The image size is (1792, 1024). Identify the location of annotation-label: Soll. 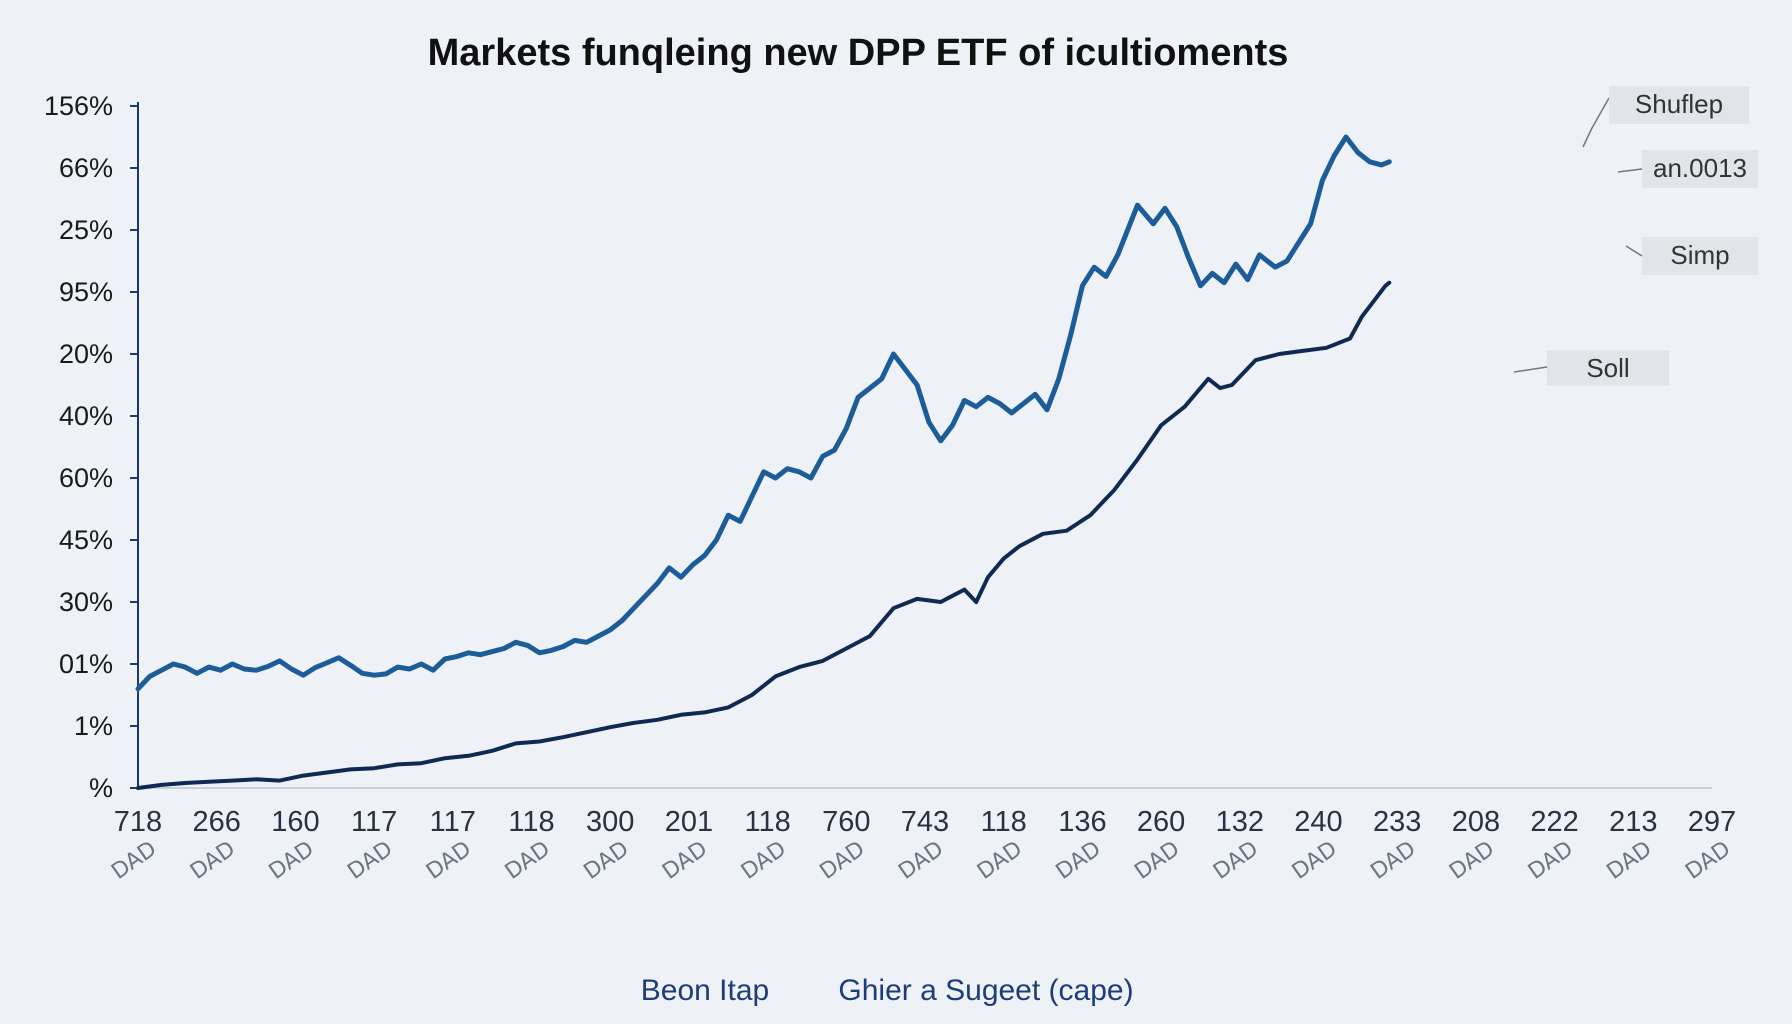
(1607, 368).